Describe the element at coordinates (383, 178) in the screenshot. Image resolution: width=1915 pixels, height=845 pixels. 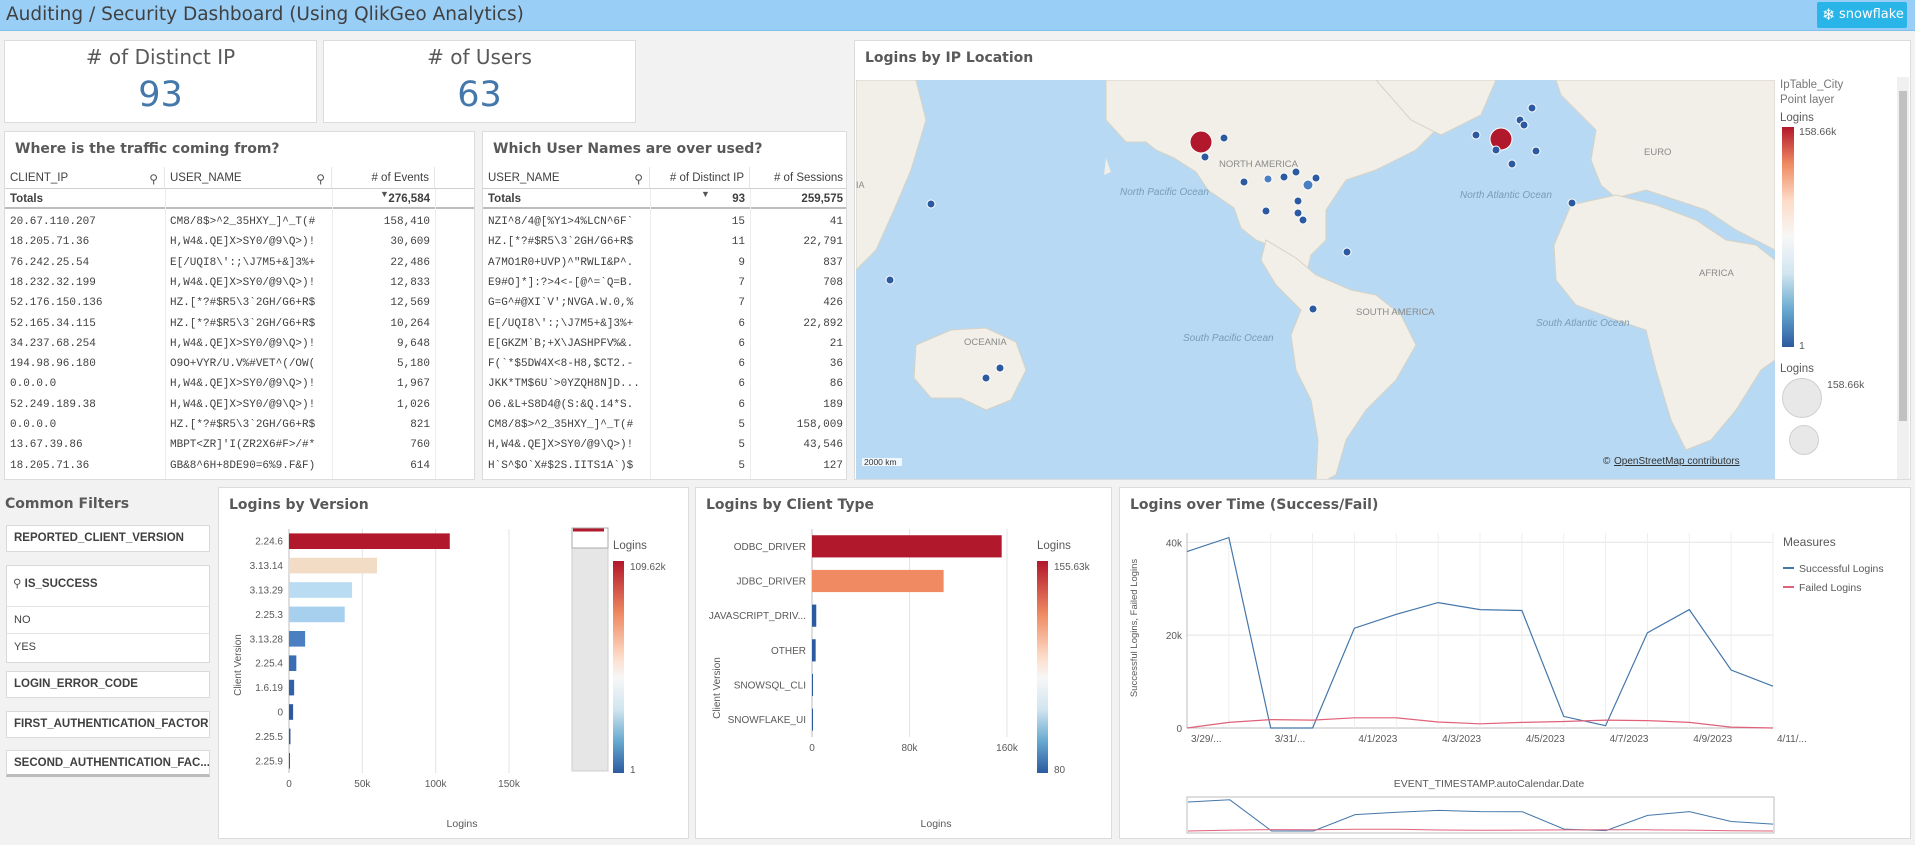
I see `col-events: # of Events` at that location.